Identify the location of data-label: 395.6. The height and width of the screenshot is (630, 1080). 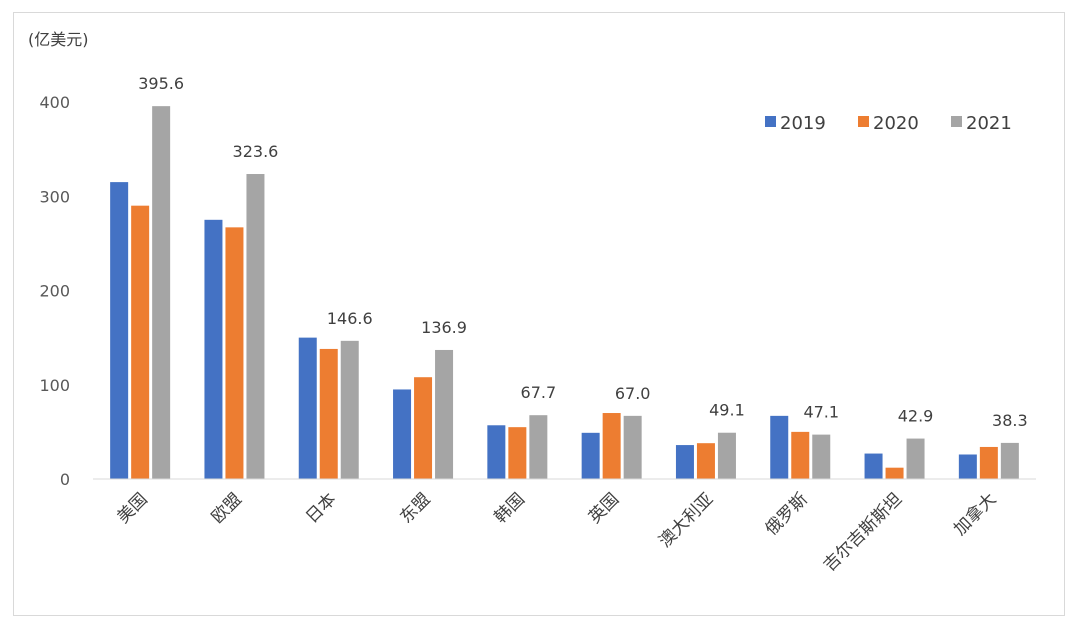
(161, 83).